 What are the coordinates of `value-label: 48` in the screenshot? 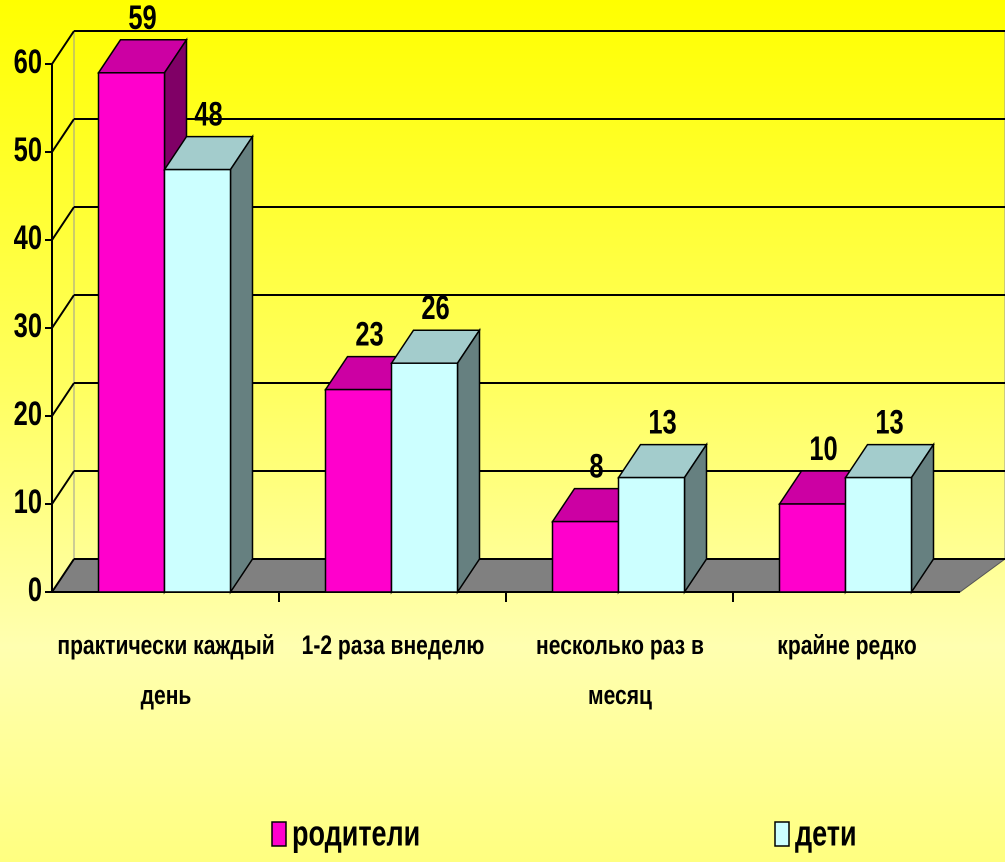 It's located at (208, 114).